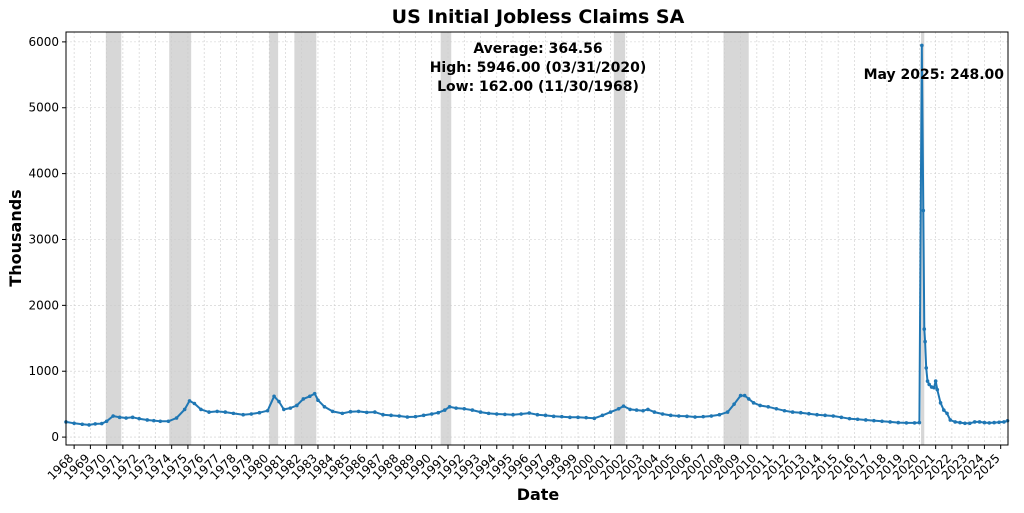 The image size is (1024, 513). I want to click on y-axis-label: Thousands, so click(15, 237).